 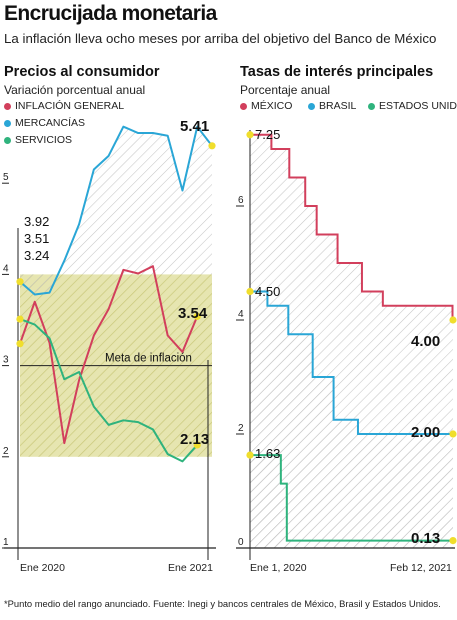 I want to click on left-panel-title: Precios al consumidor, so click(x=82, y=72).